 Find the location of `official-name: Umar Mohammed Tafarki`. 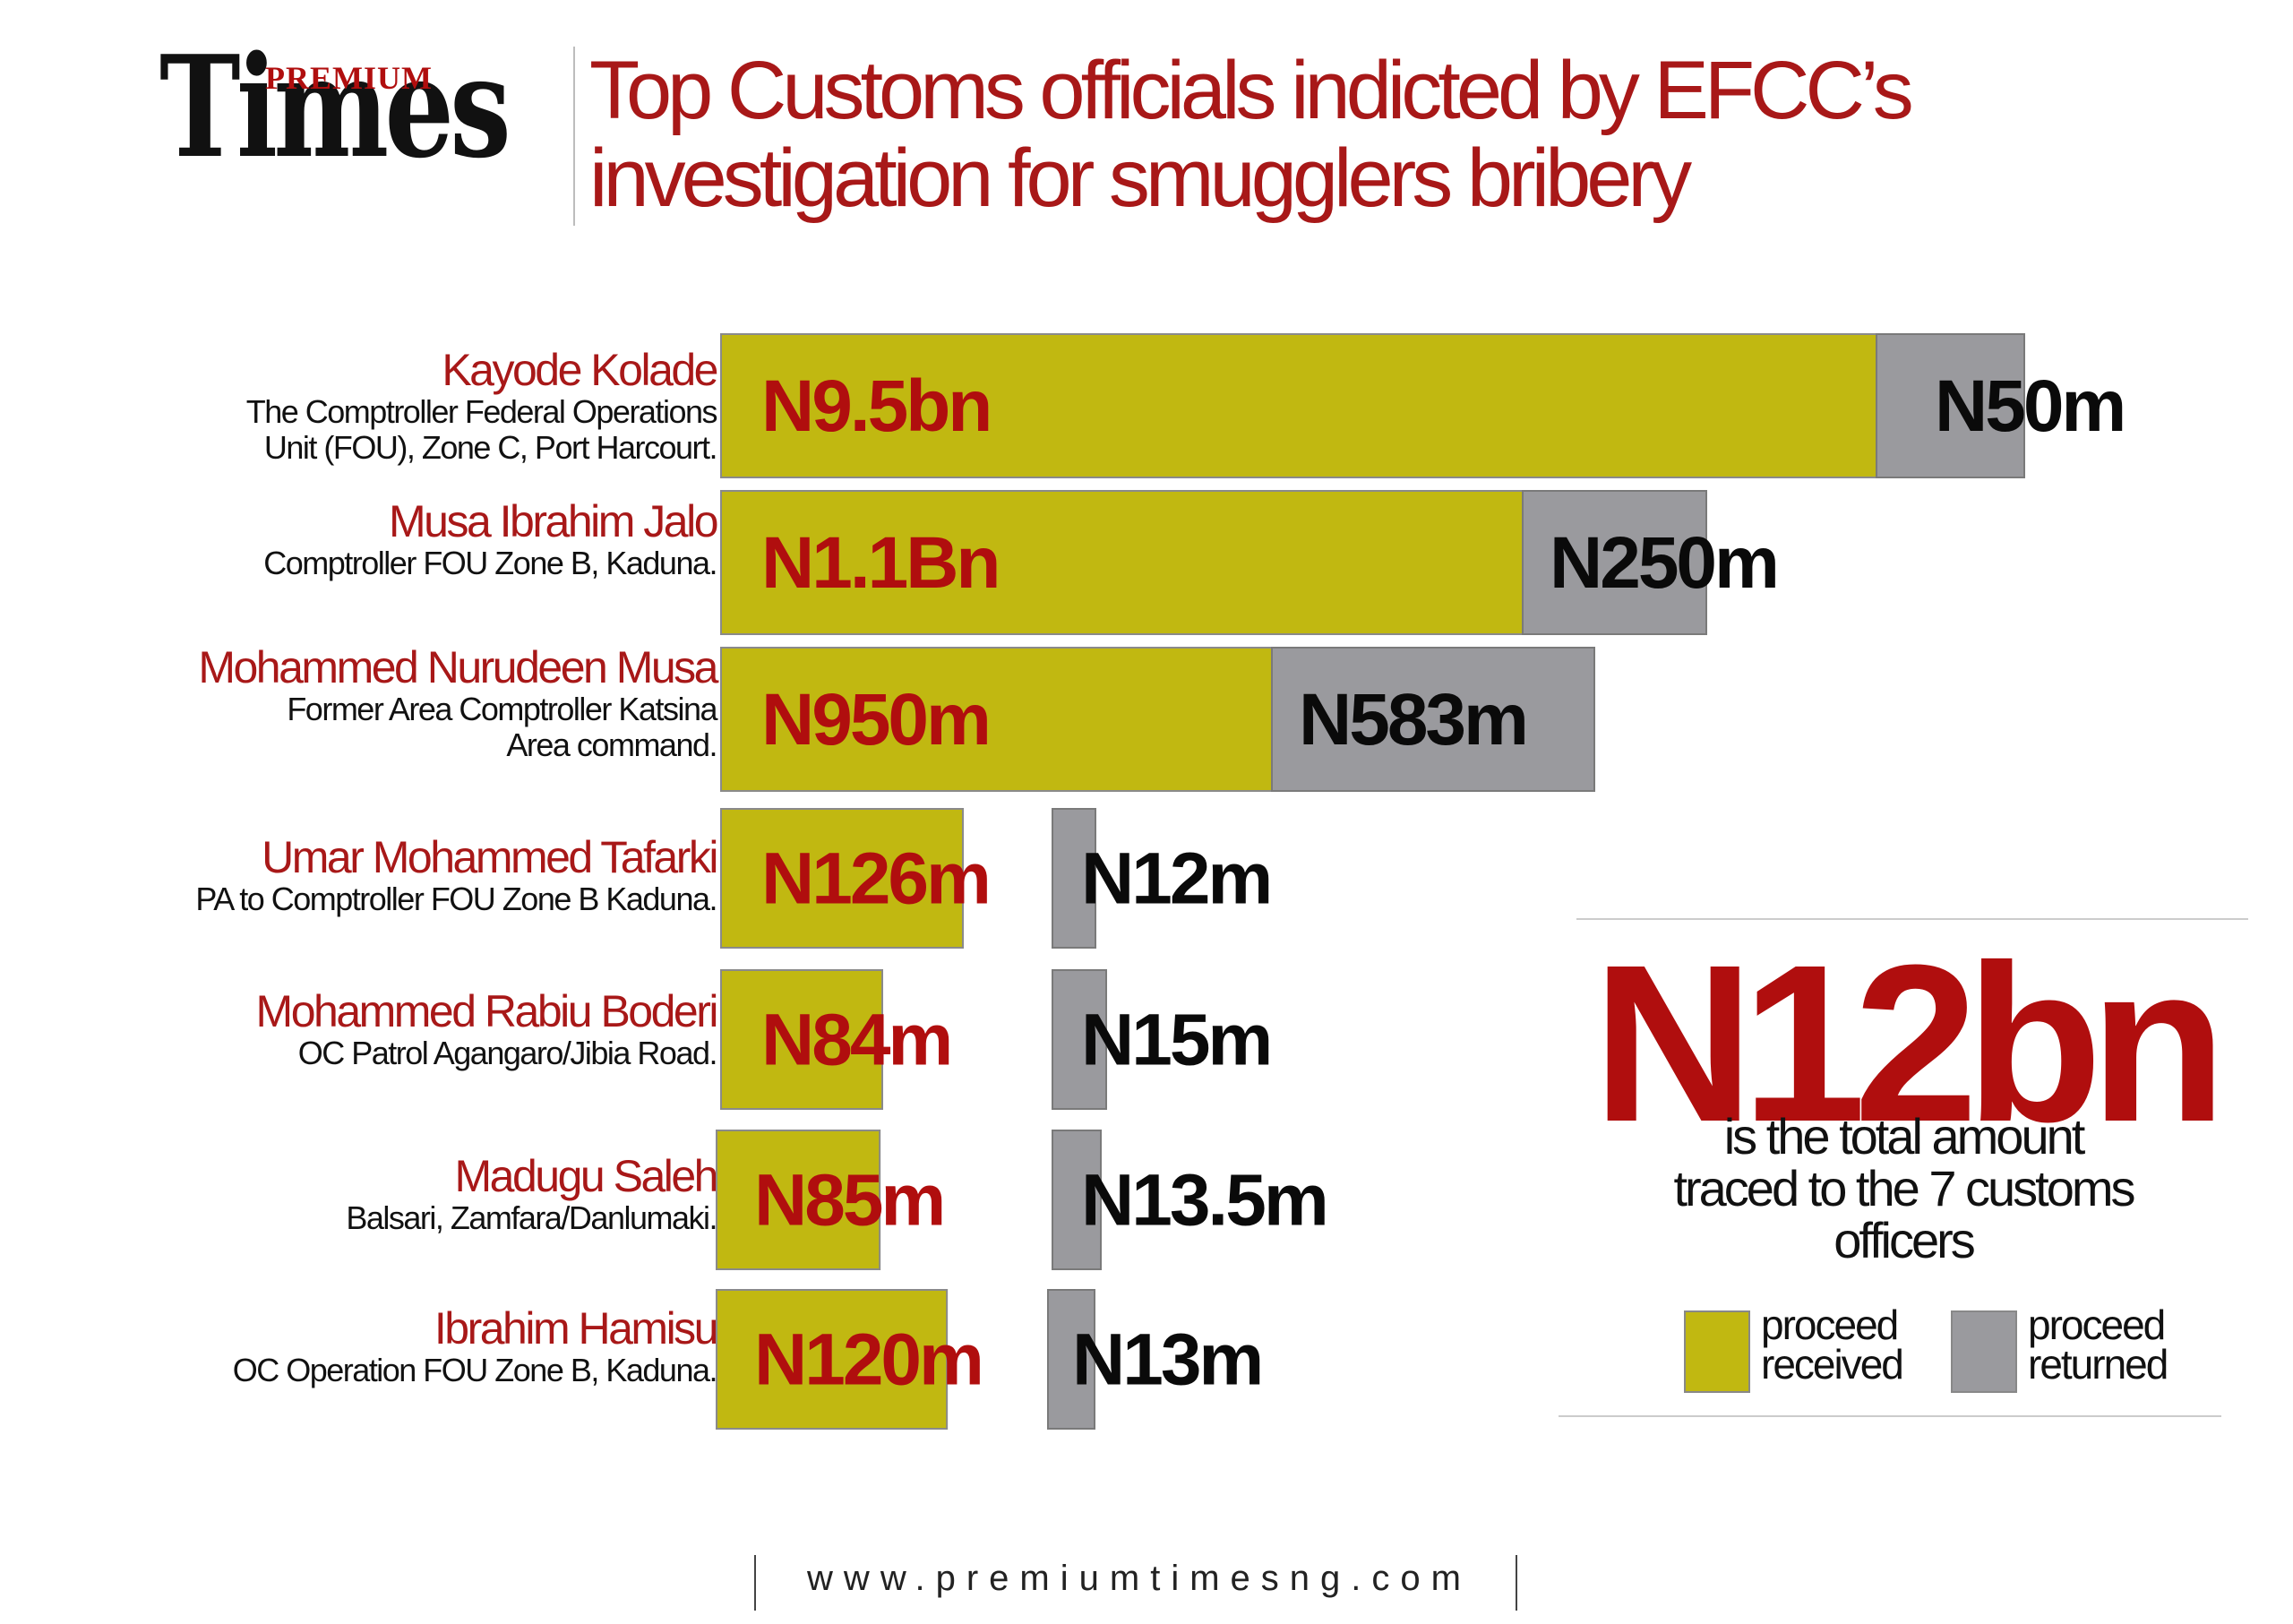

official-name: Umar Mohammed Tafarki is located at coordinates (490, 857).